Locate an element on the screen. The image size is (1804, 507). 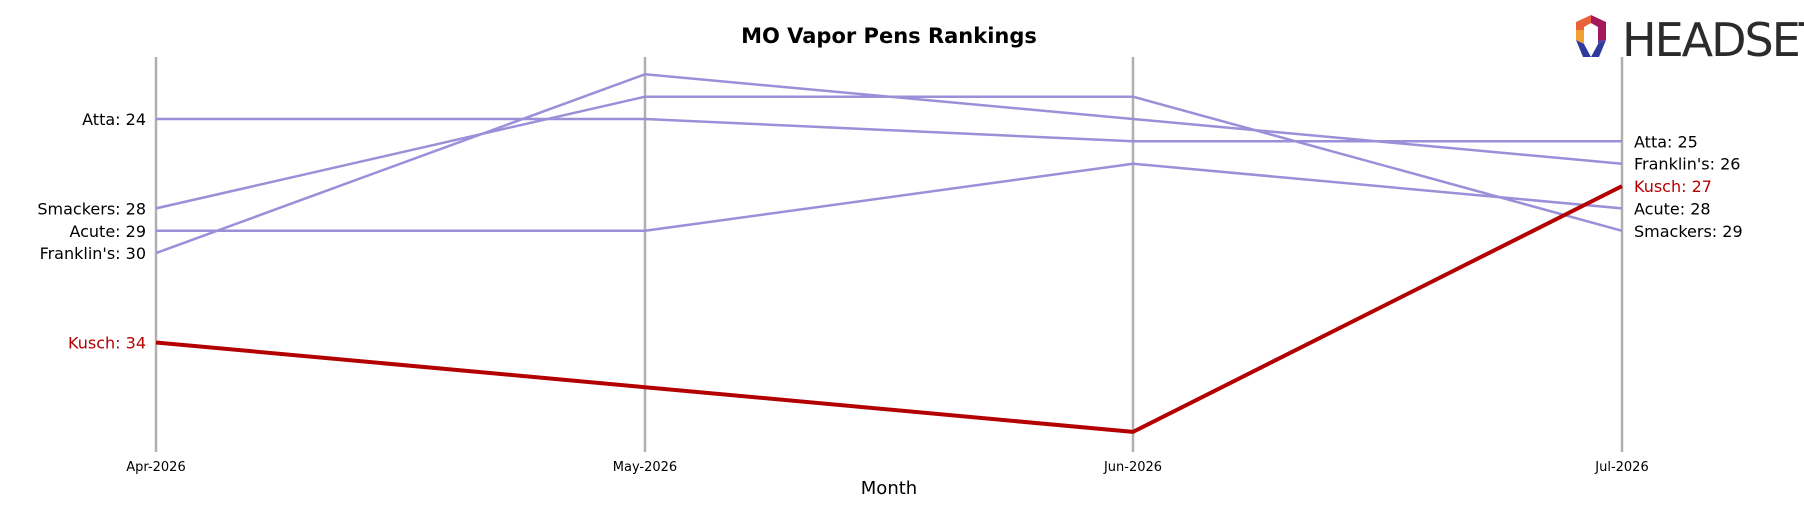
series-line-acute is located at coordinates (889, 197).